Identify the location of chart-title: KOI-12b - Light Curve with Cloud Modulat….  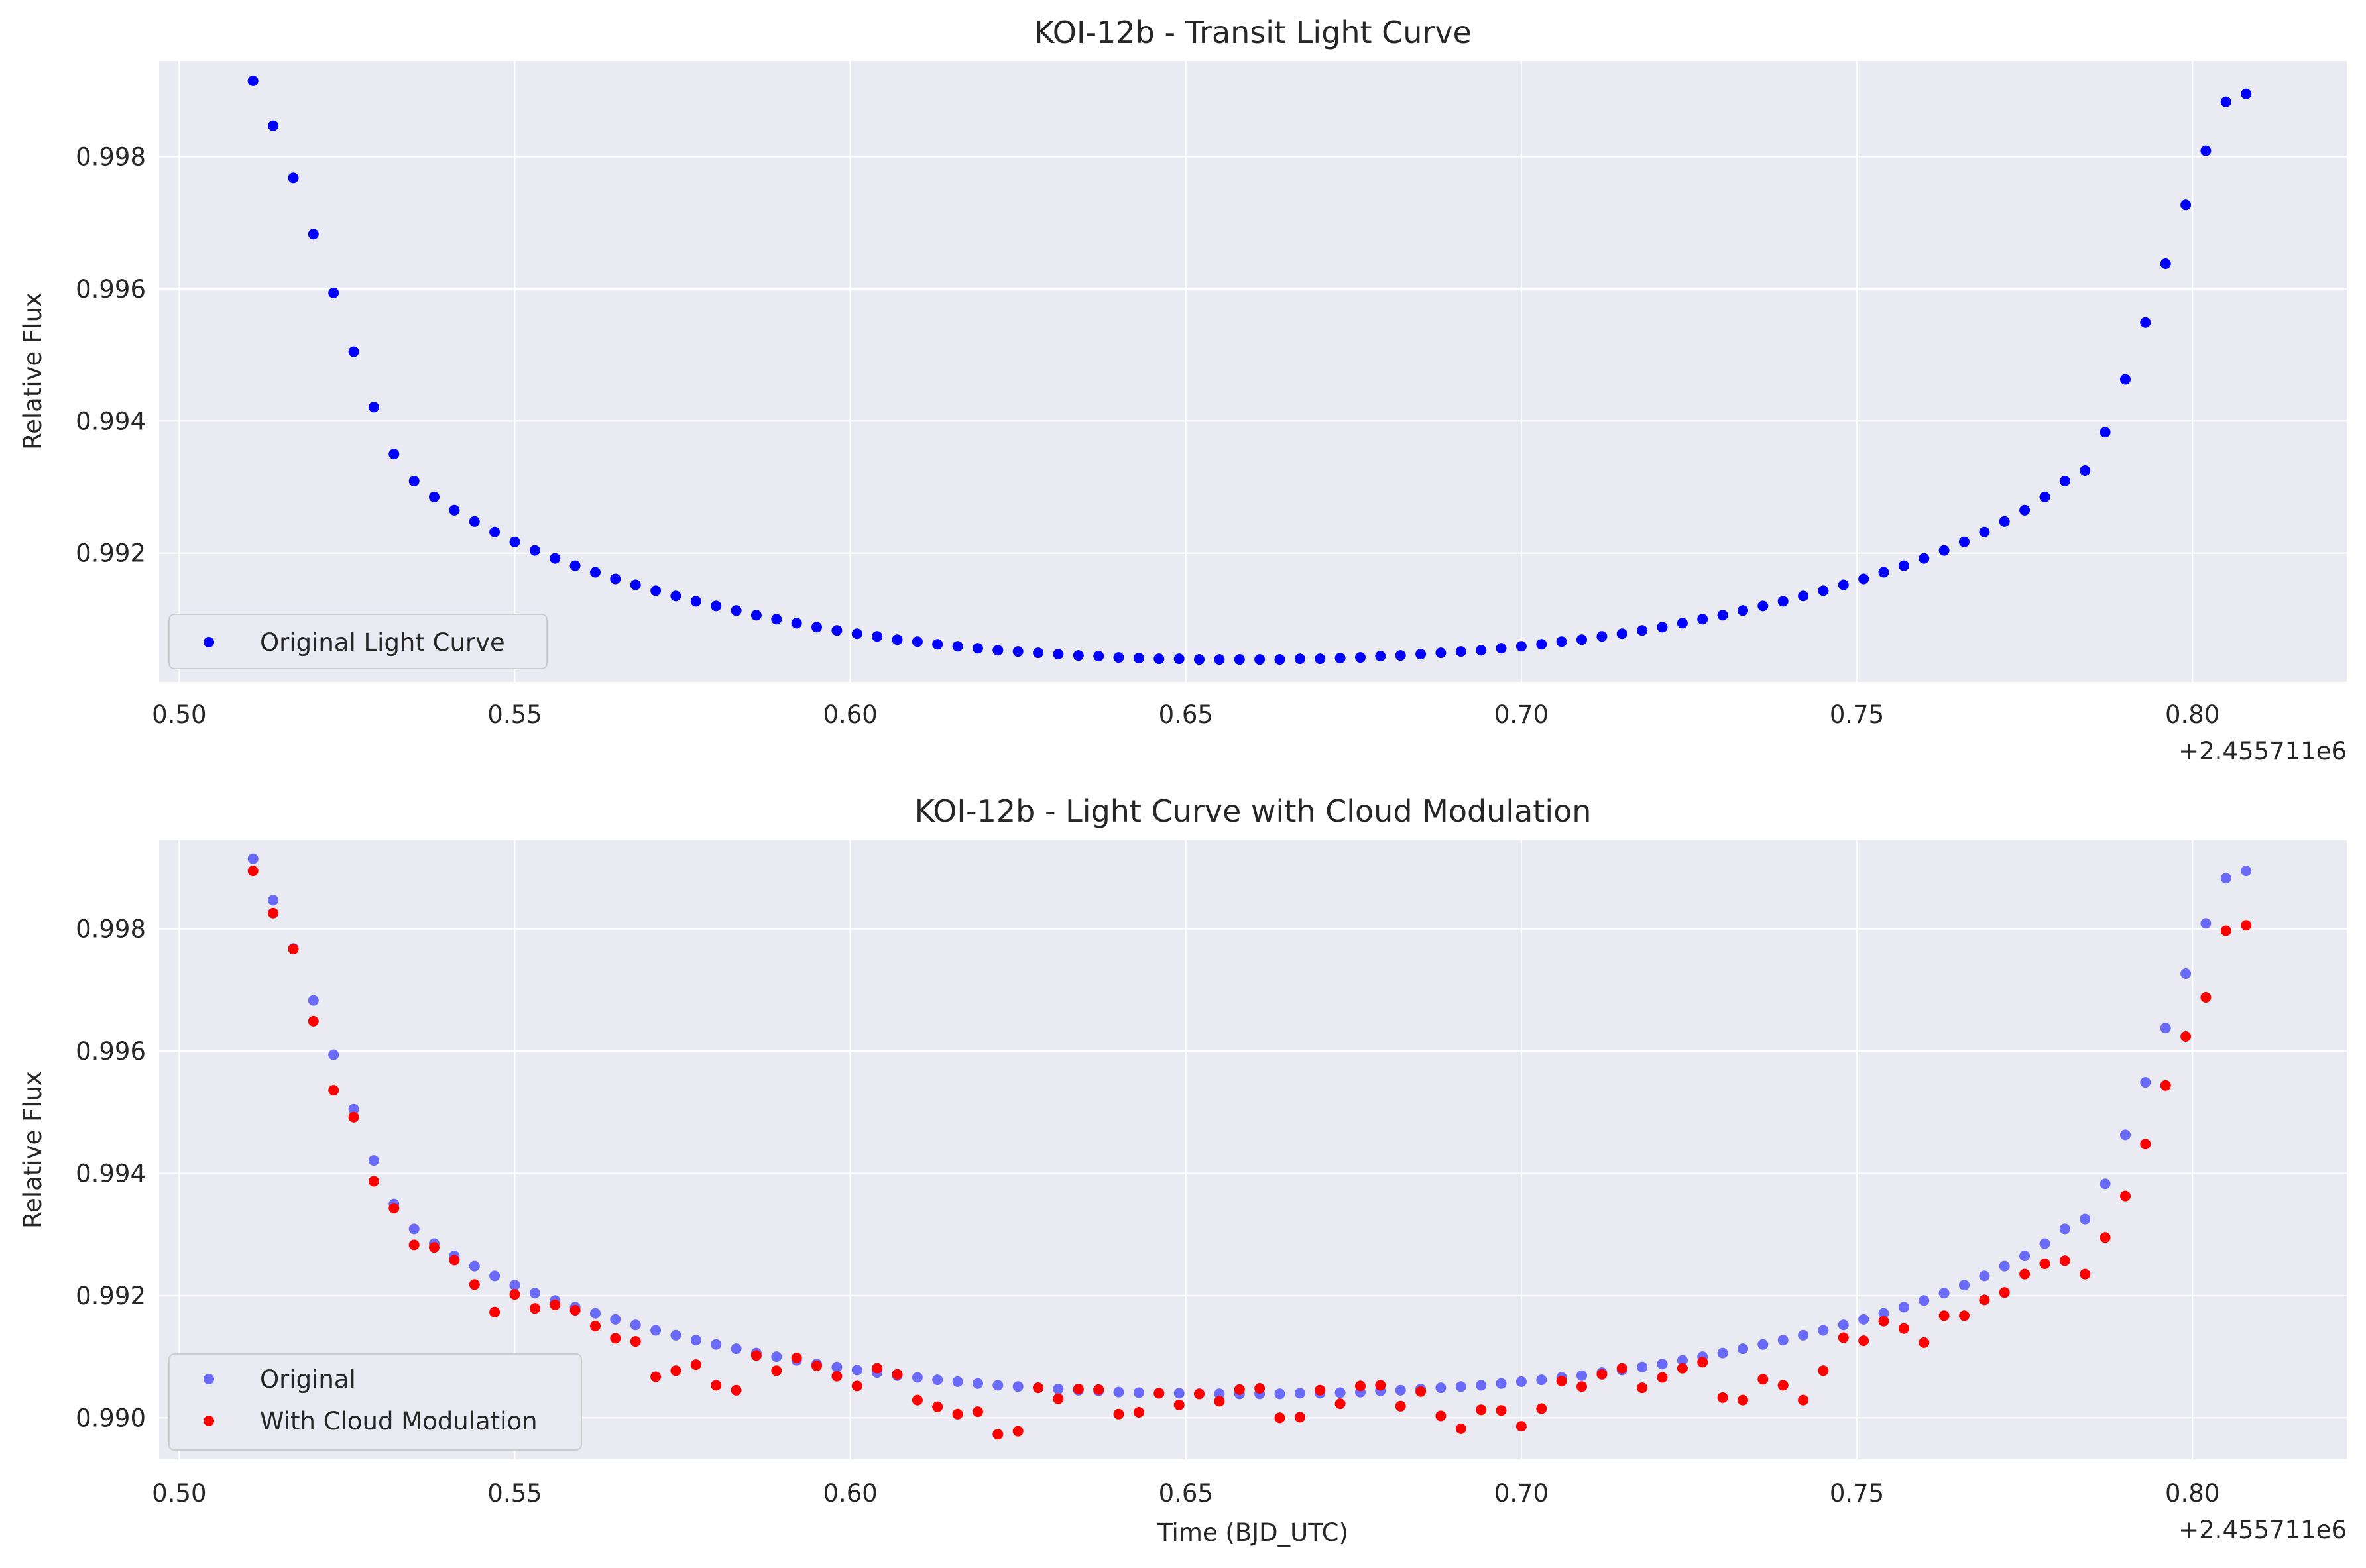
(1254, 811).